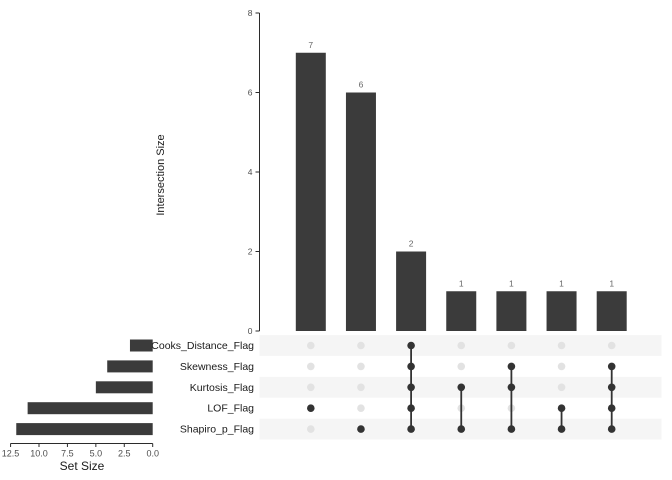  I want to click on set-size-axis-tick-label: 10.0, so click(39, 454).